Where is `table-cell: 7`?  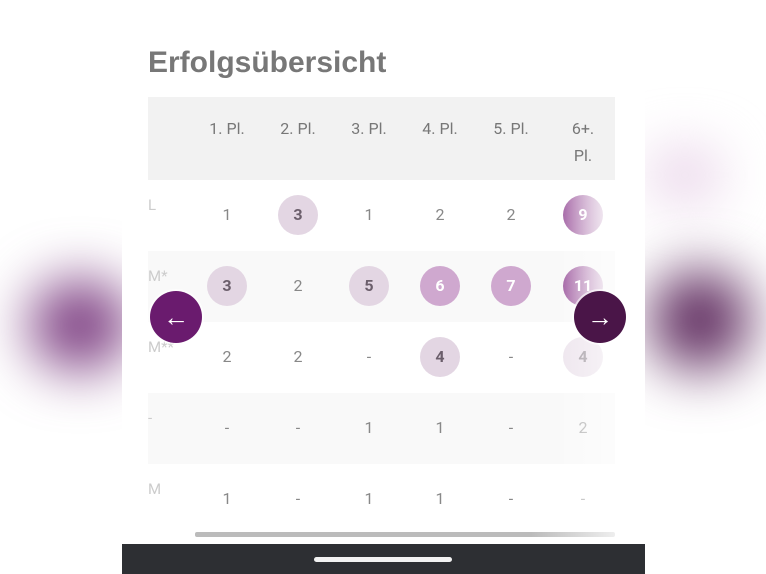 table-cell: 7 is located at coordinates (511, 286).